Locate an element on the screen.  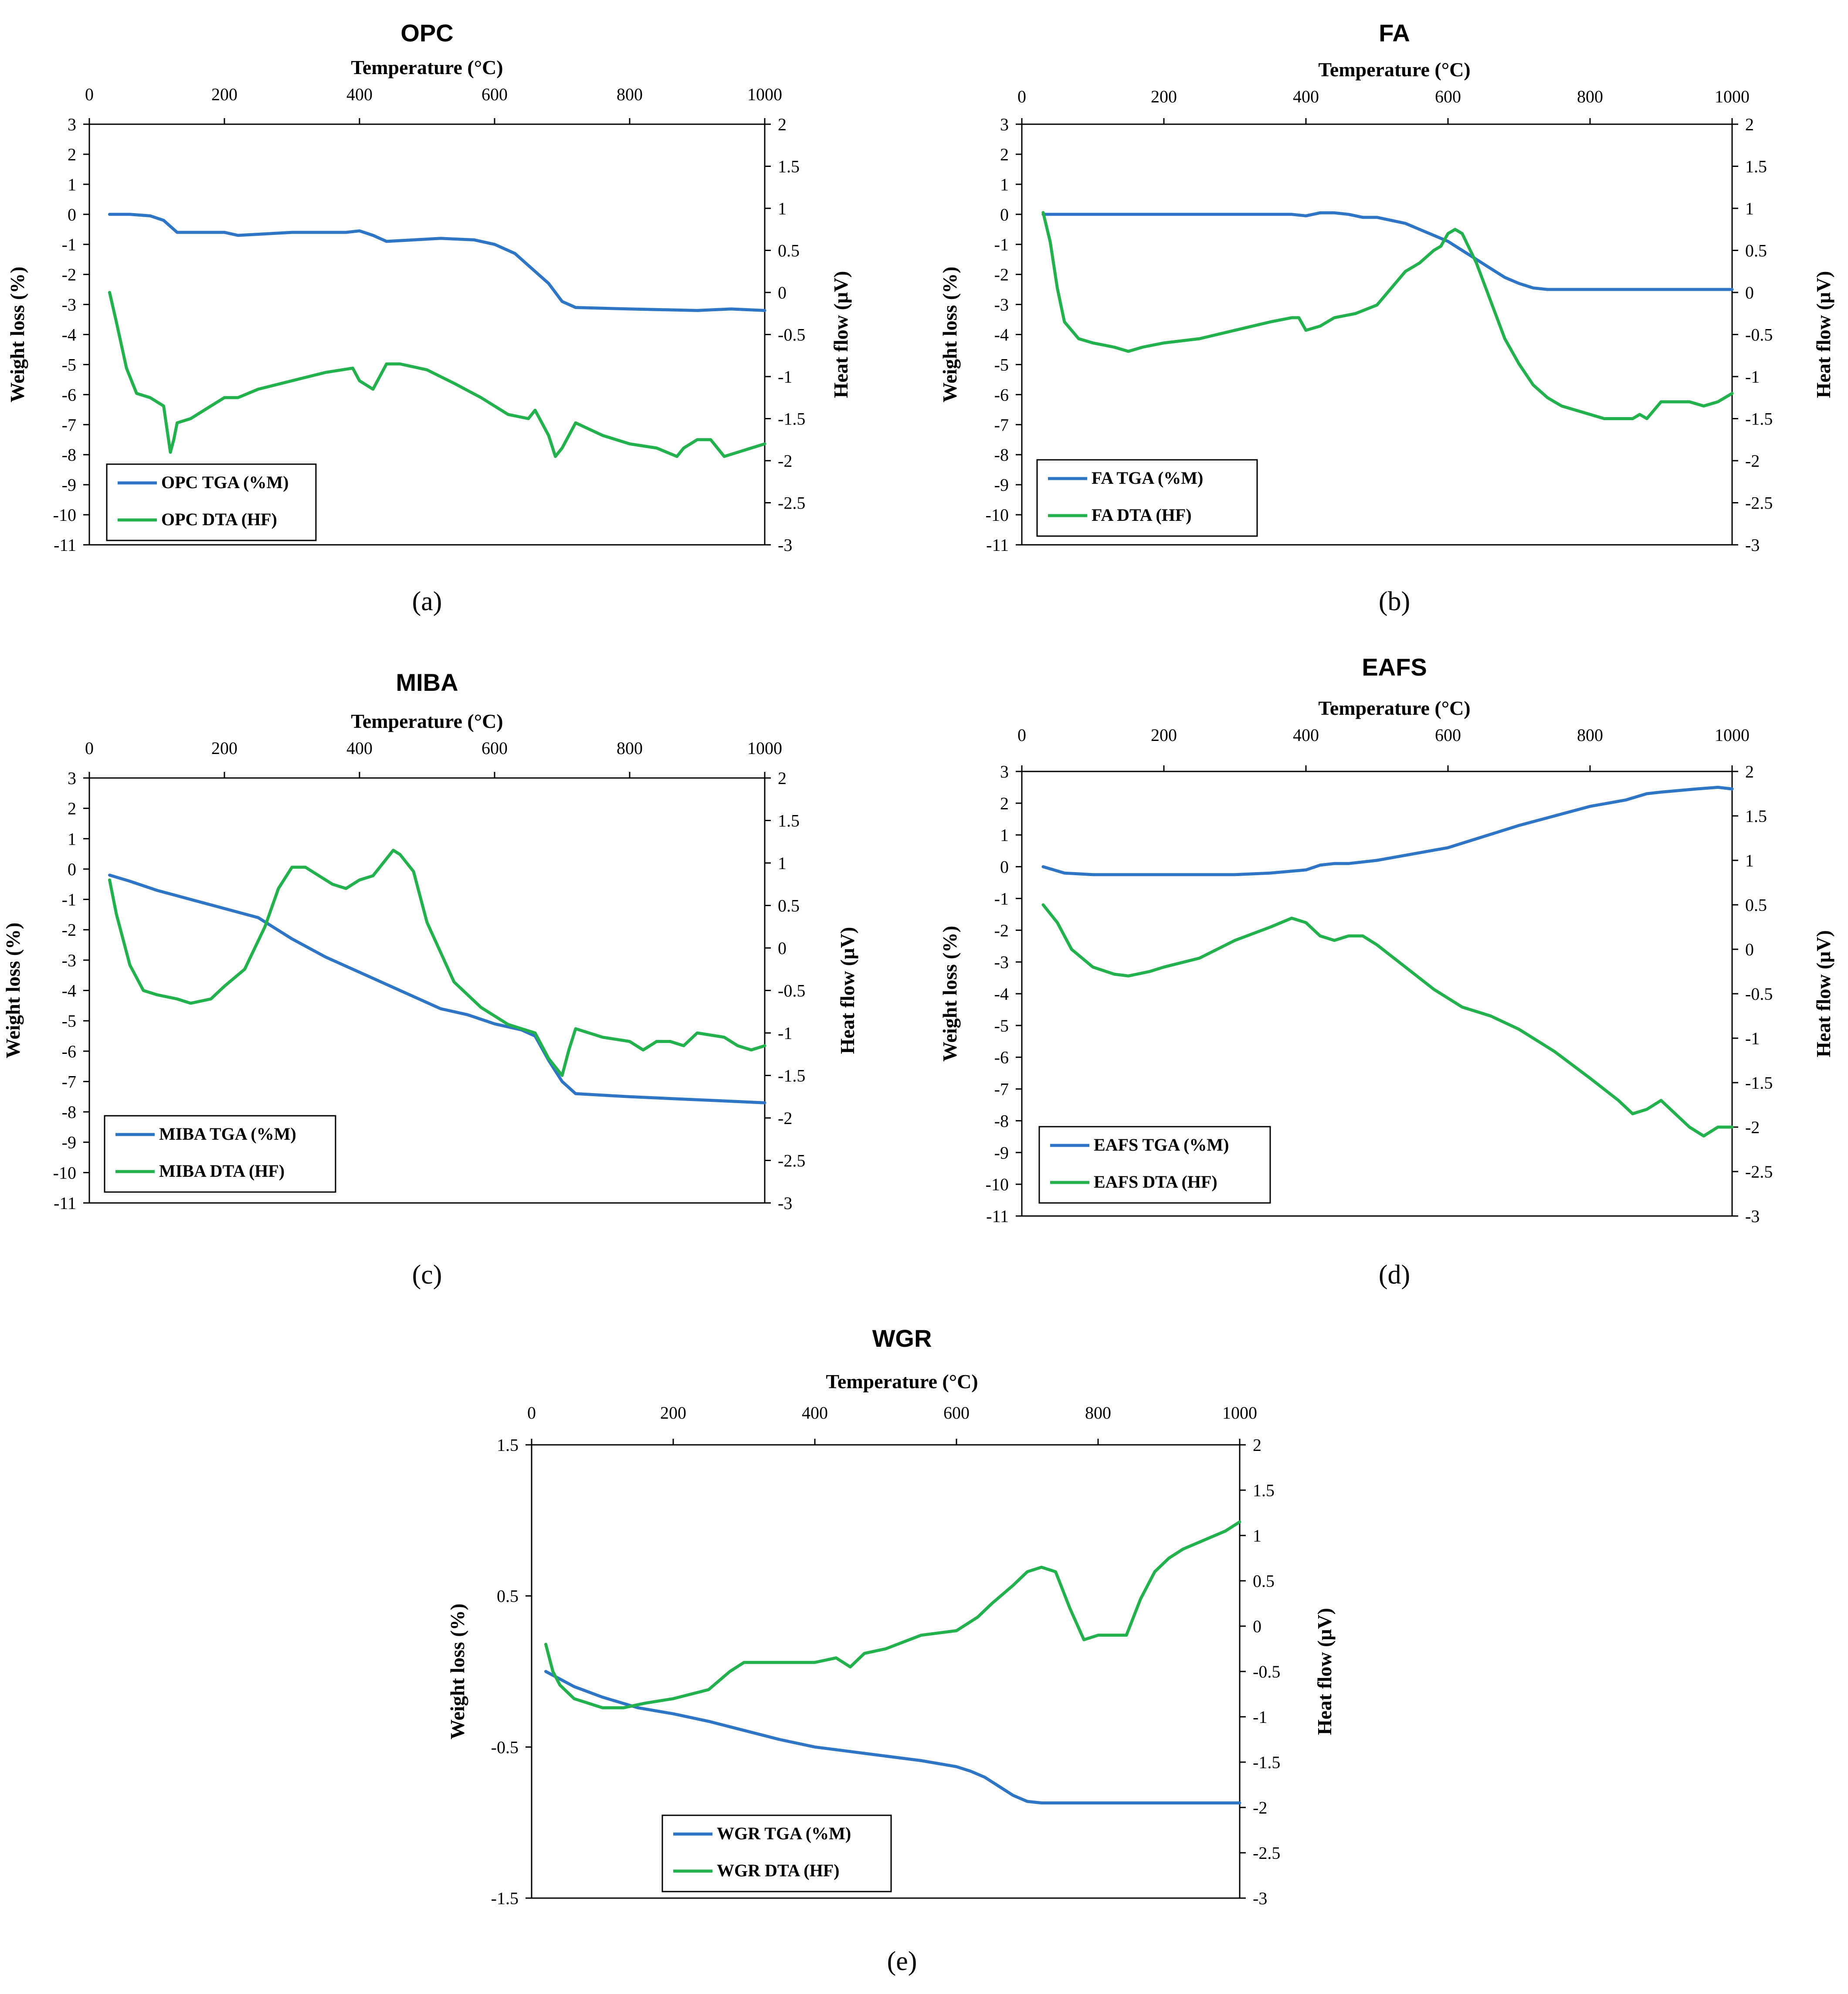
legend-entry: MIBA DTA (HF) is located at coordinates (222, 1171).